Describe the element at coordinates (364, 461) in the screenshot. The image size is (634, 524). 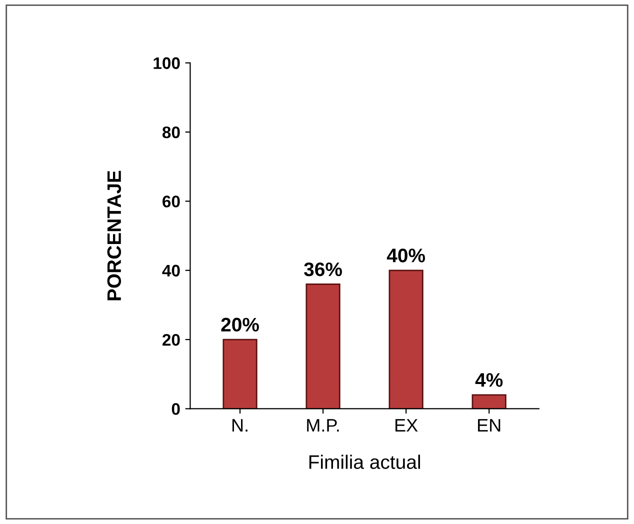
I see `x-axis-title: Fimilia actual` at that location.